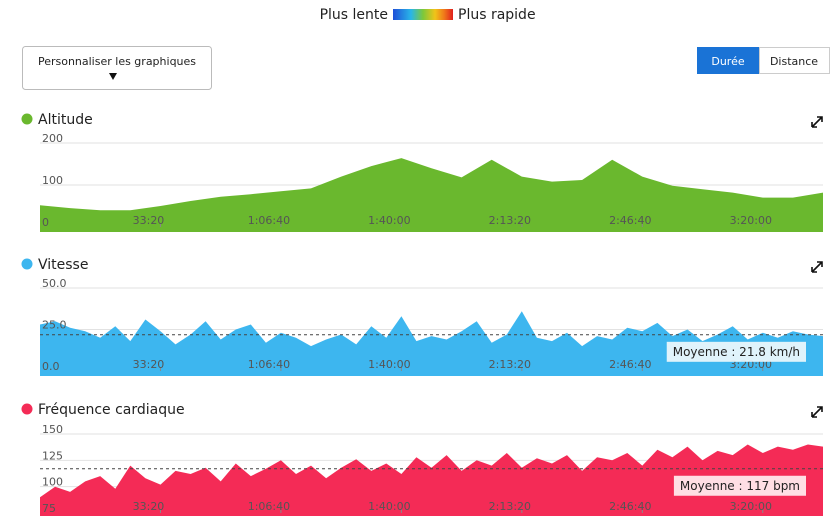  What do you see at coordinates (727, 61) in the screenshot?
I see `toggle-label: Durée` at bounding box center [727, 61].